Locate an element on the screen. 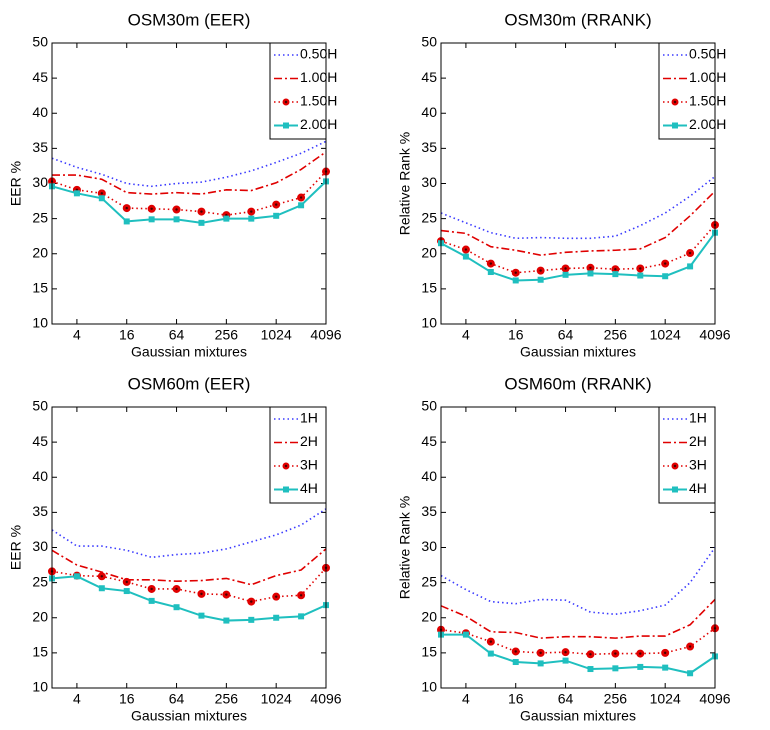 Image resolution: width=770 pixels, height=730 pixels. x-tick-label: 1024 is located at coordinates (276, 335).